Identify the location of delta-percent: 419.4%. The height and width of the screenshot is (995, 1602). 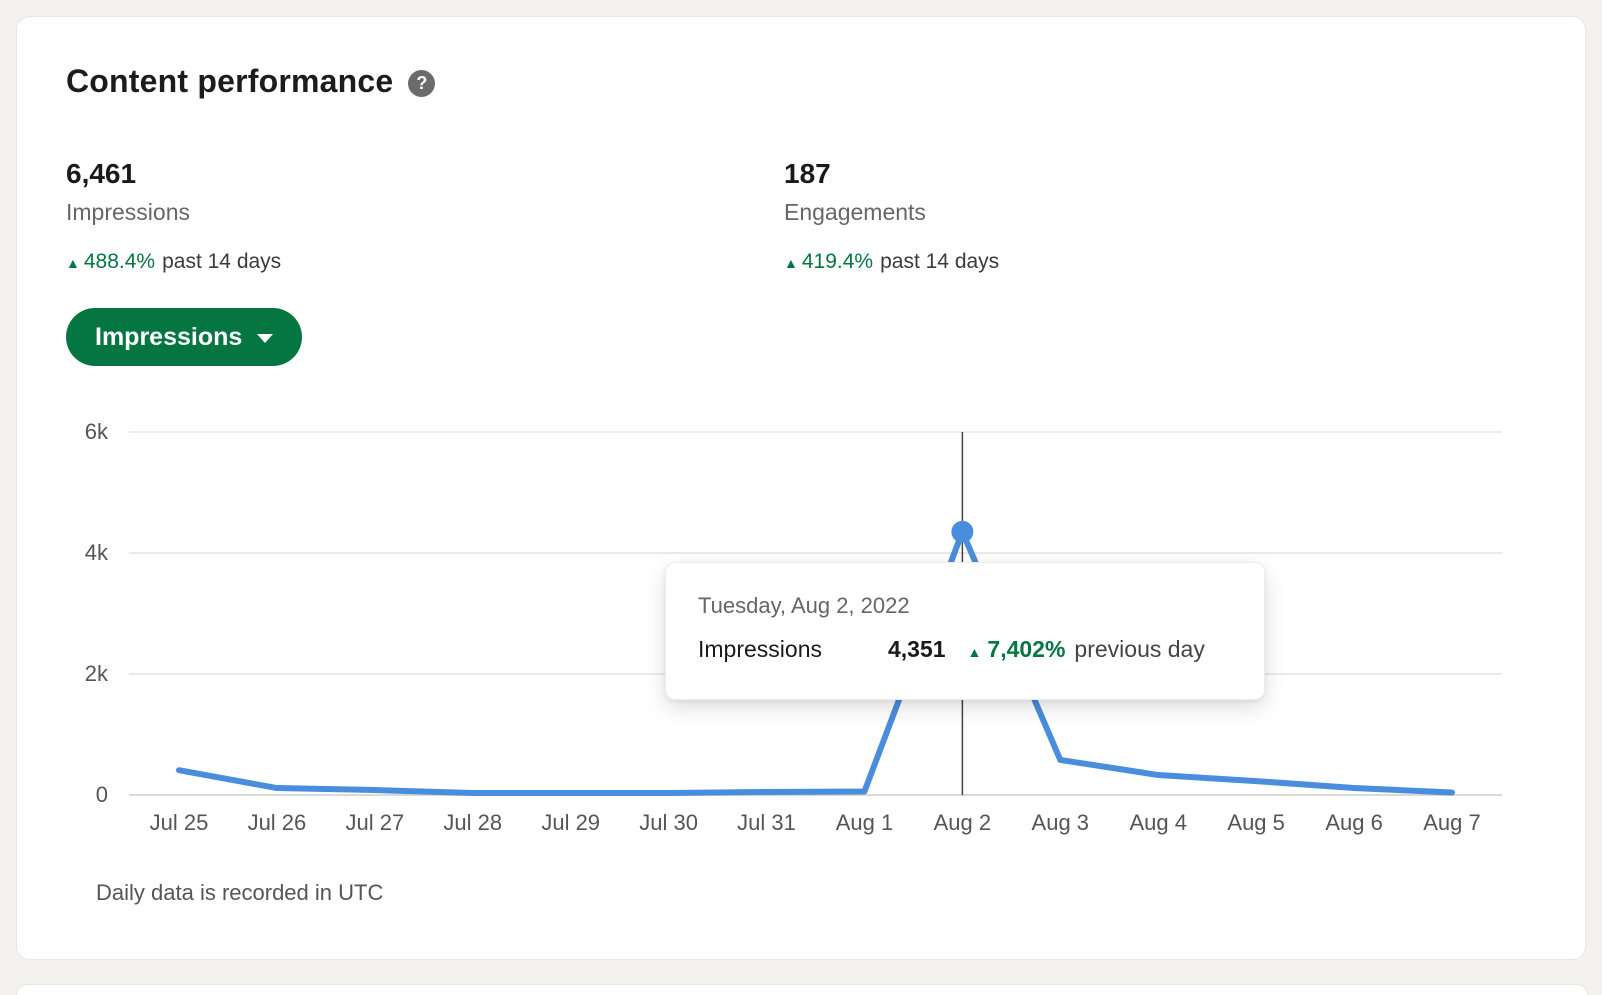
(837, 261).